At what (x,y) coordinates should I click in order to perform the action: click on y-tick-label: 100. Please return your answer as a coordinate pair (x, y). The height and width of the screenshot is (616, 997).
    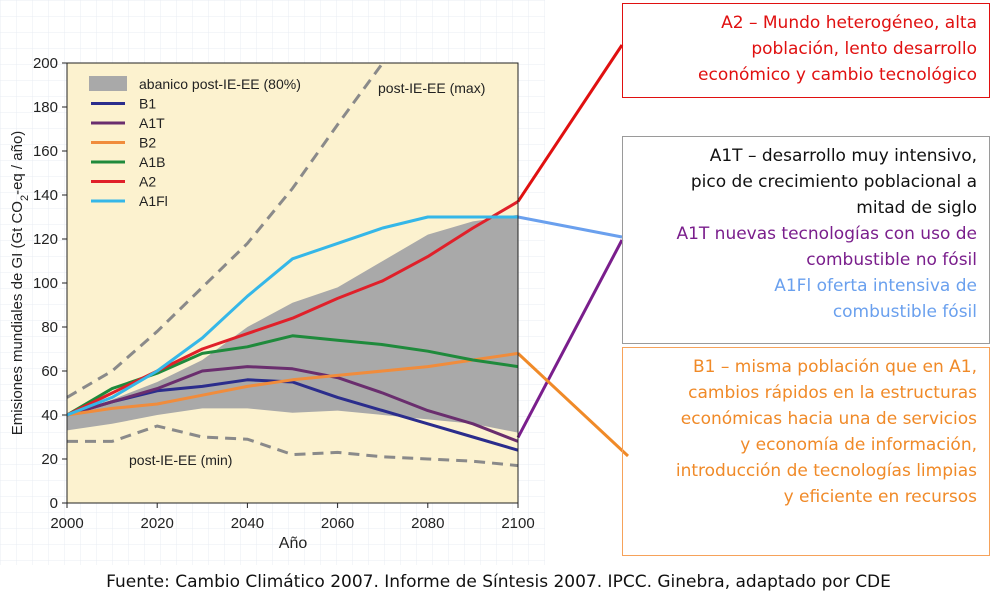
    Looking at the image, I should click on (45, 283).